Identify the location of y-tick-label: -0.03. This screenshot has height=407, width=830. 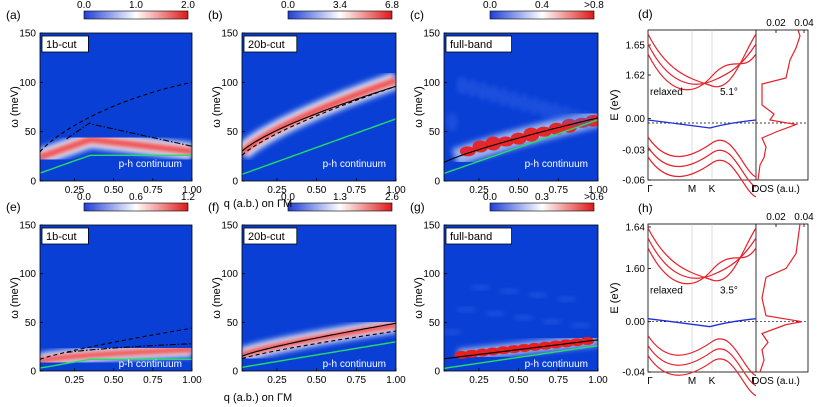
(633, 151).